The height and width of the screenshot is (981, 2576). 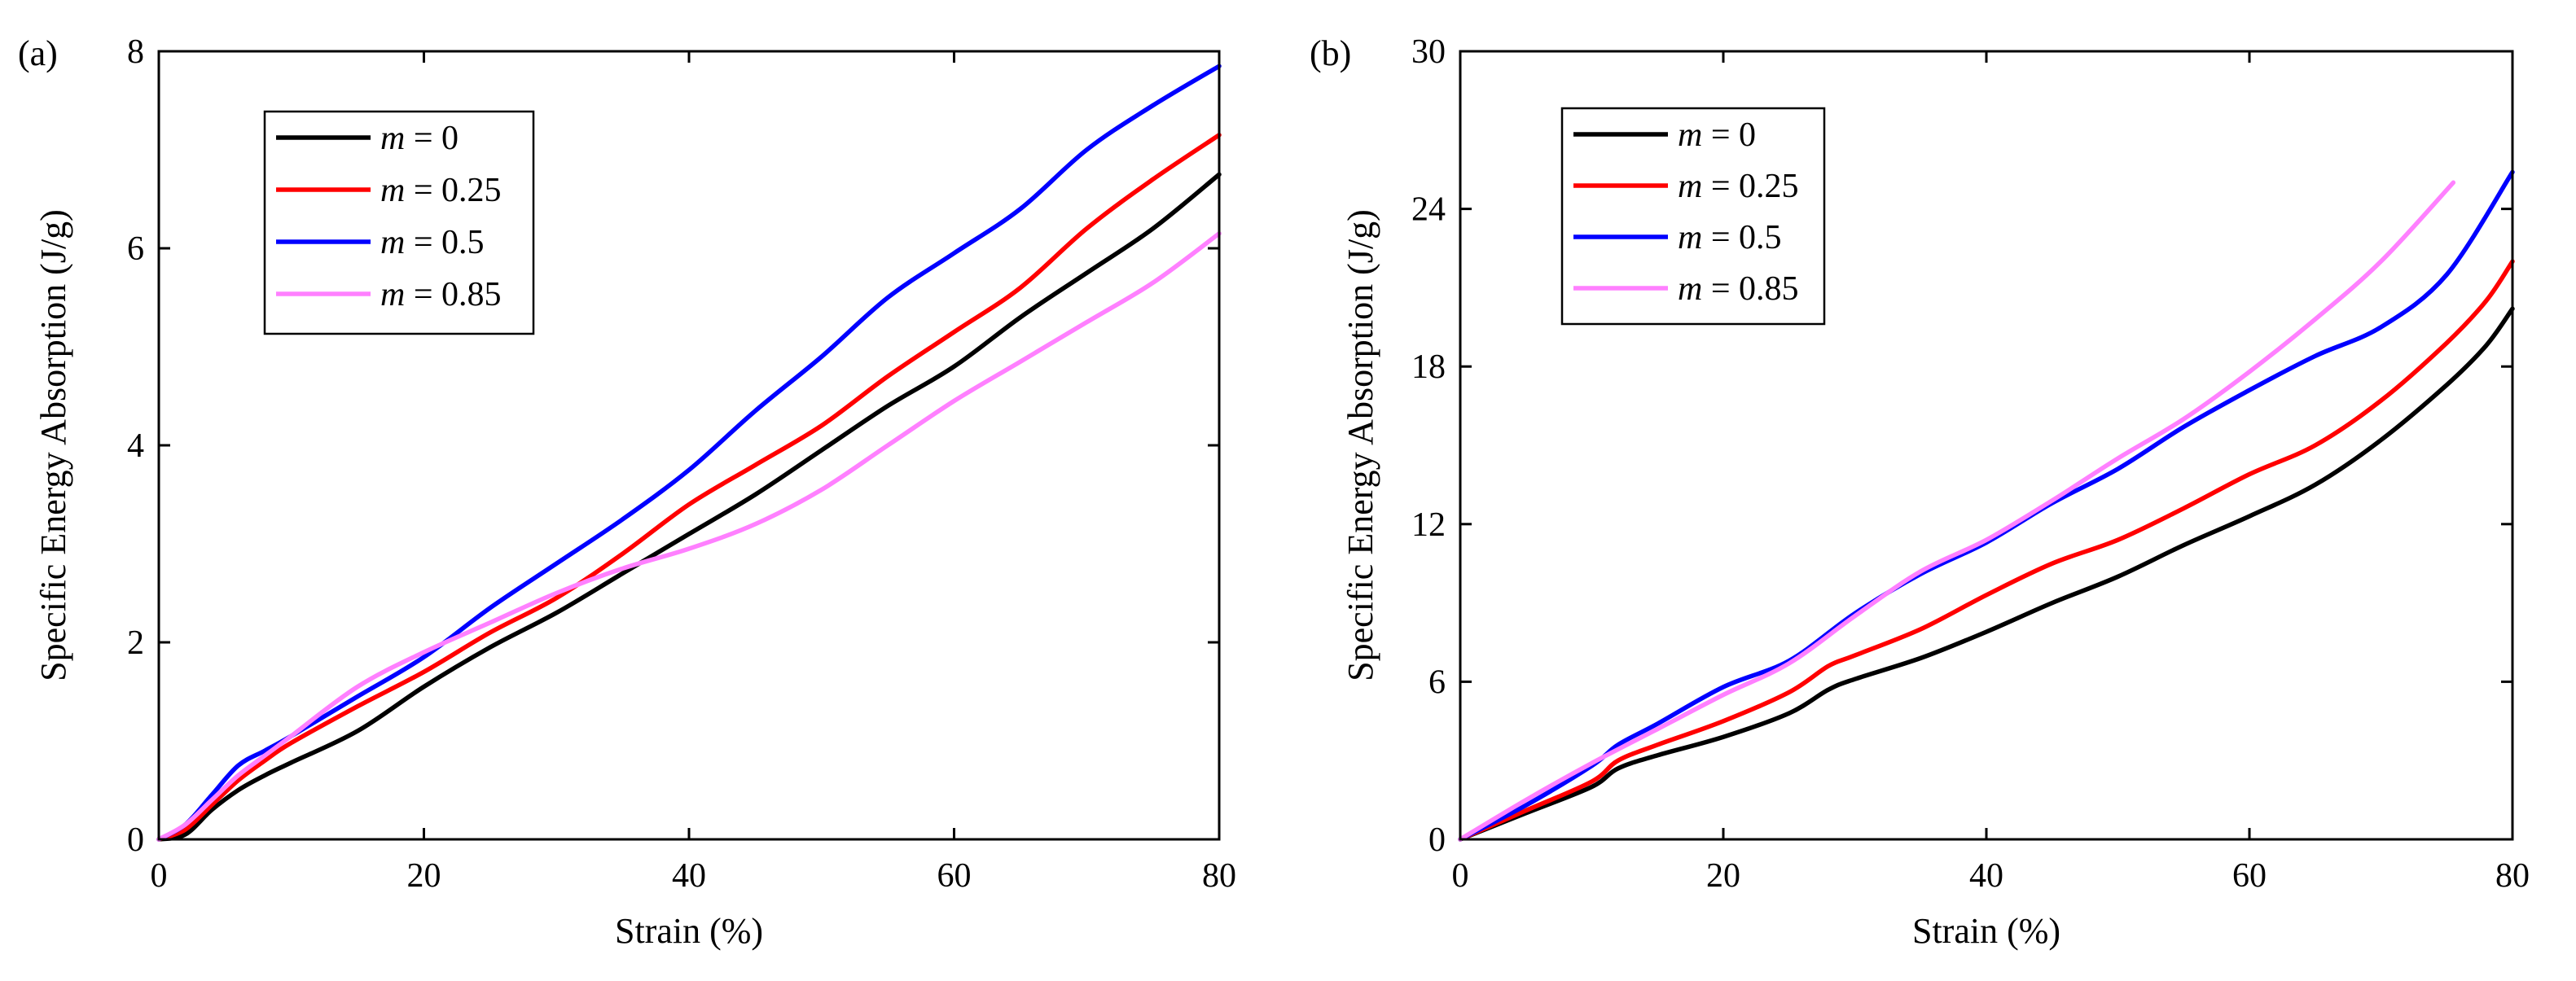 I want to click on y-tick-label: 30, so click(x=1428, y=52).